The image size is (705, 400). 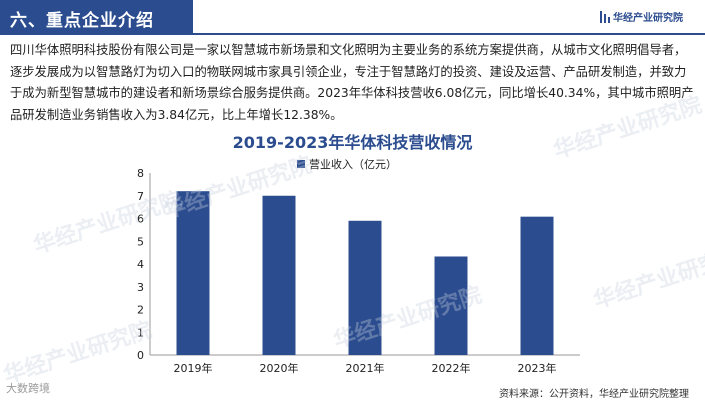 I want to click on source-note: 资料来源：公开资料，华经产业研究院整理, so click(x=594, y=394).